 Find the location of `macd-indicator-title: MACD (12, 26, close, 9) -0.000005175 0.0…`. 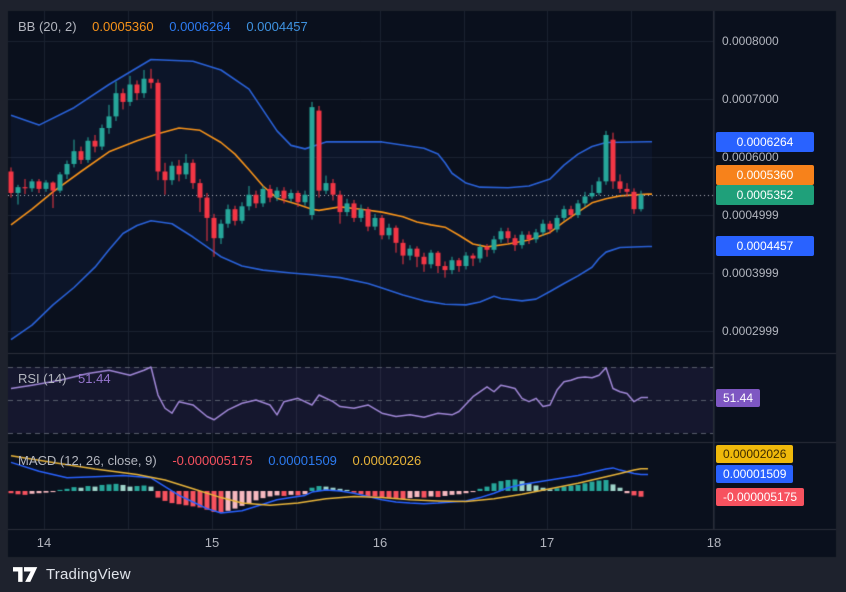

macd-indicator-title: MACD (12, 26, close, 9) -0.000005175 0.0… is located at coordinates (219, 460).